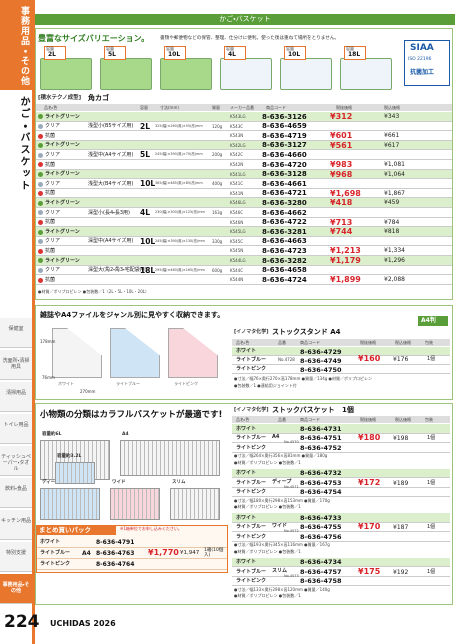  Describe the element at coordinates (24, 46) in the screenshot. I see `category-label: 事務用品・その他` at that location.